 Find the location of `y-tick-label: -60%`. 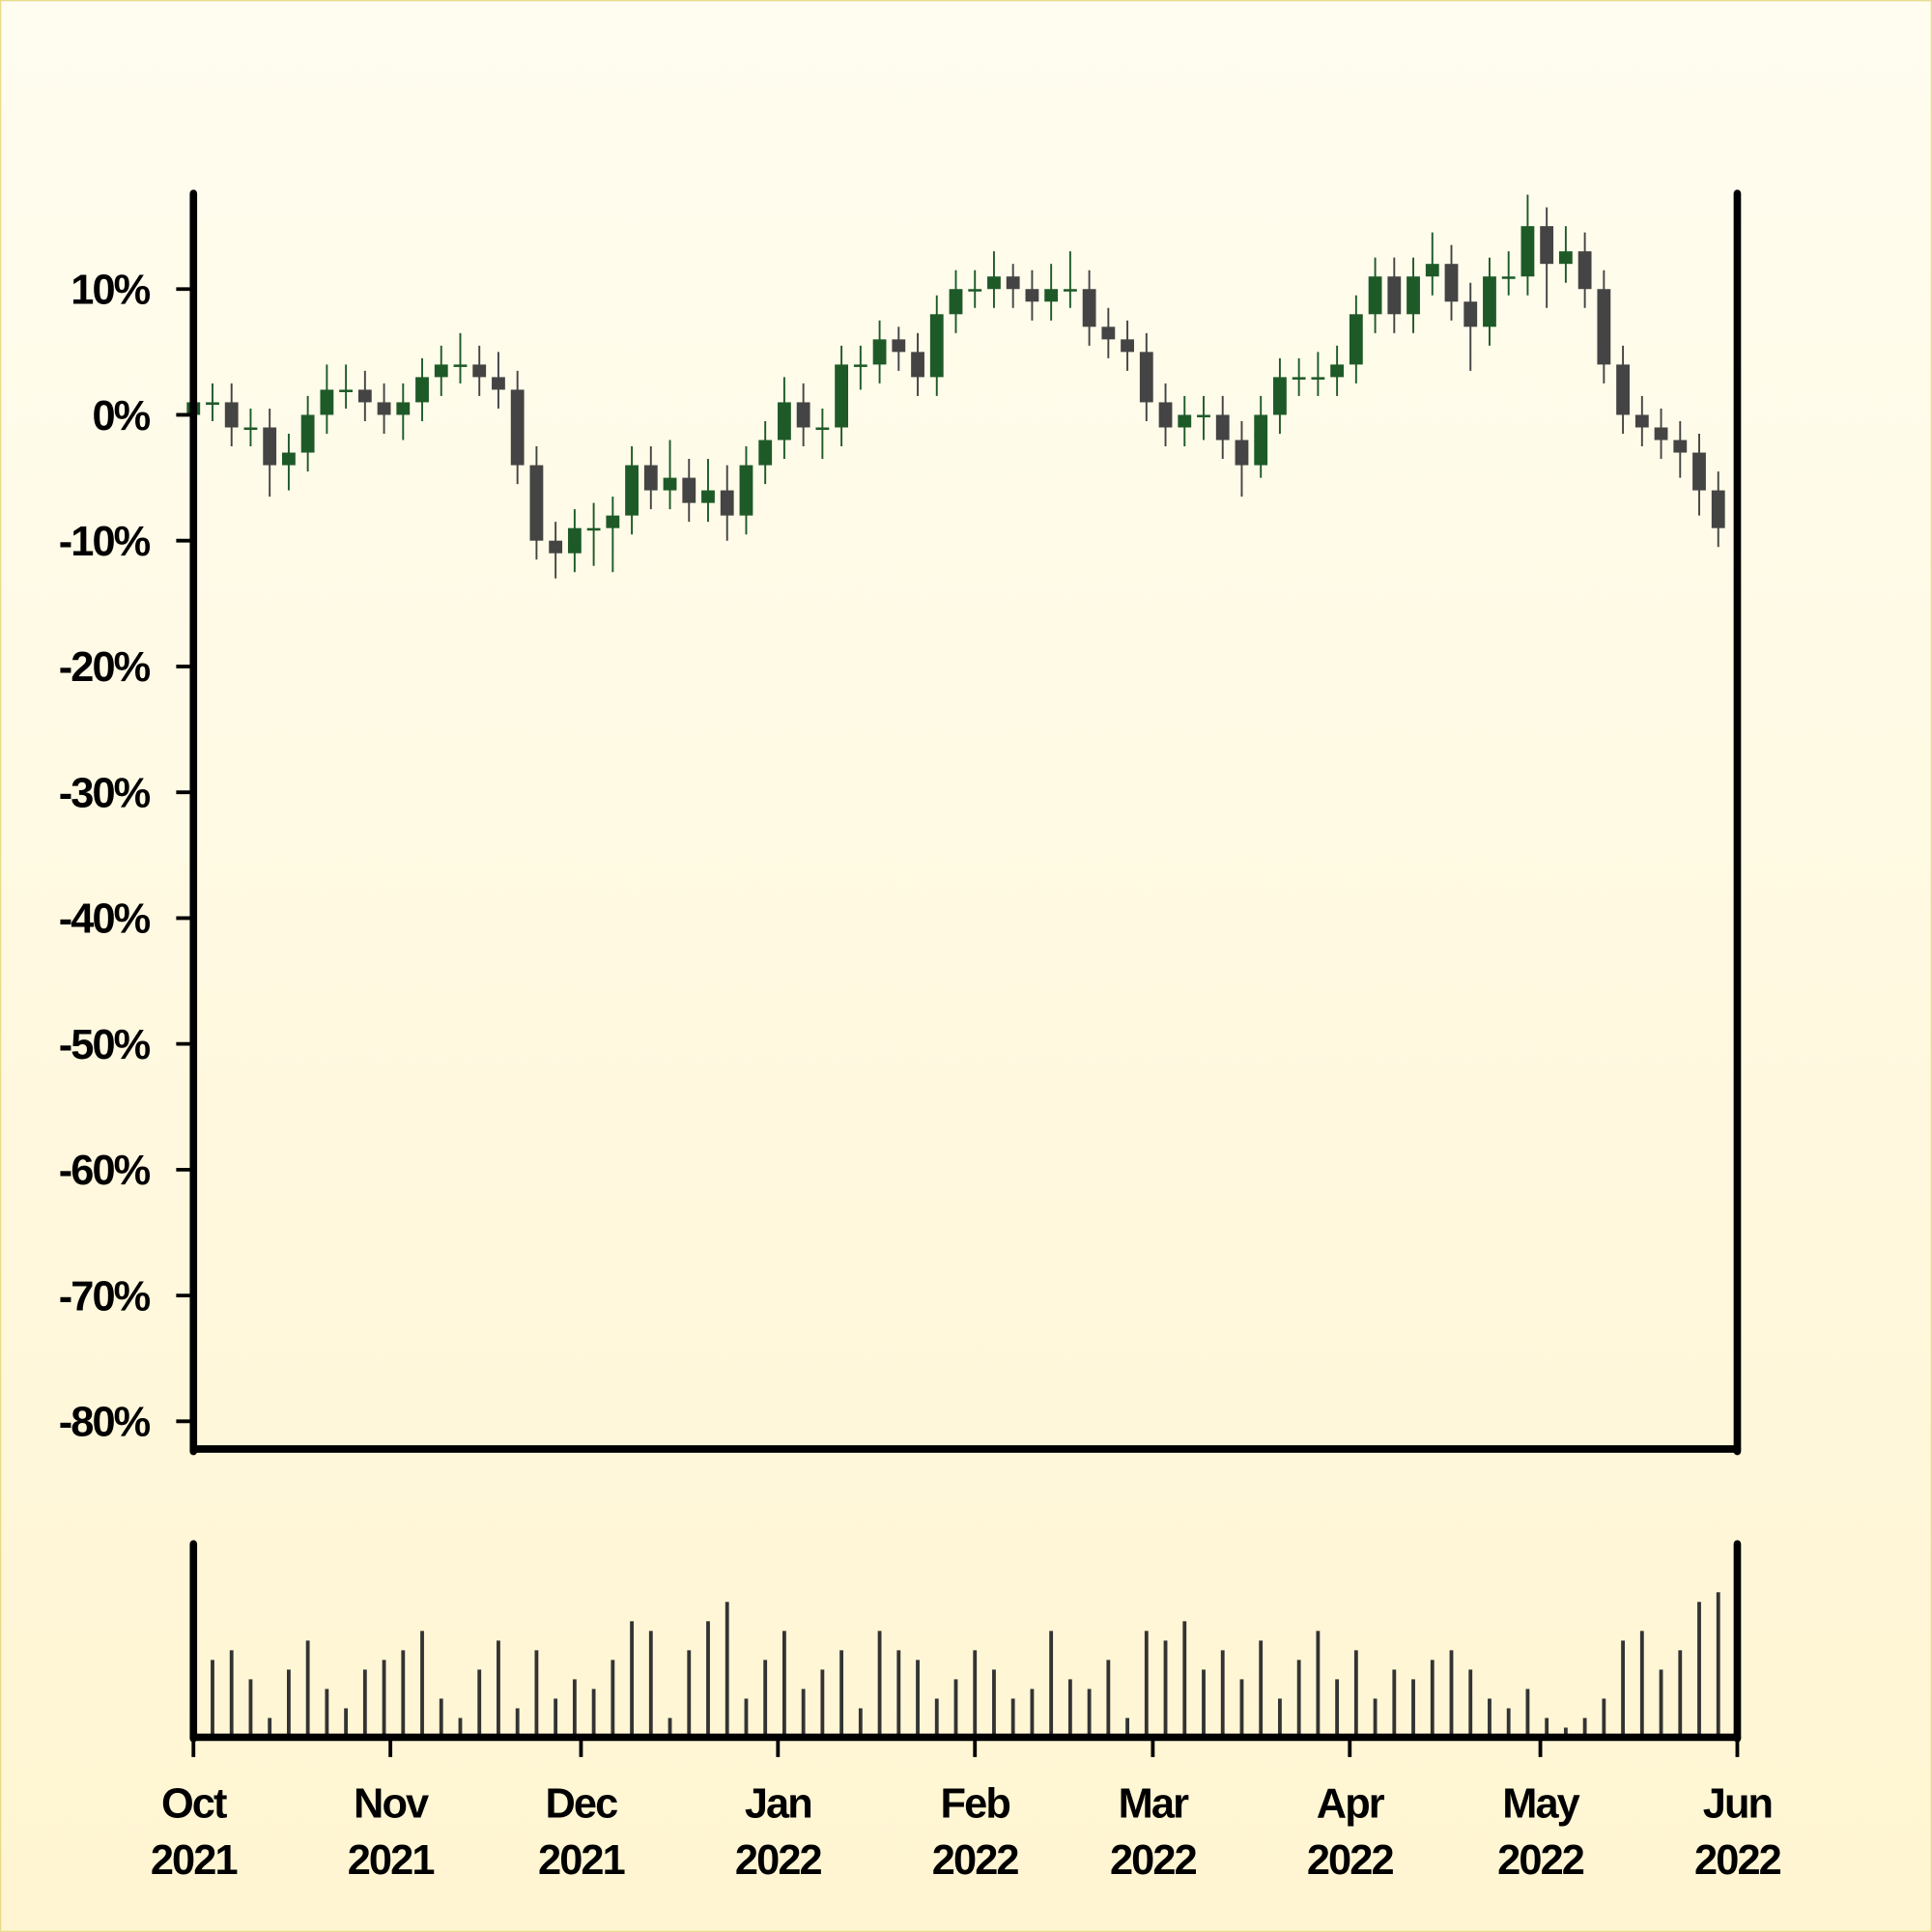

y-tick-label: -60% is located at coordinates (105, 1171).